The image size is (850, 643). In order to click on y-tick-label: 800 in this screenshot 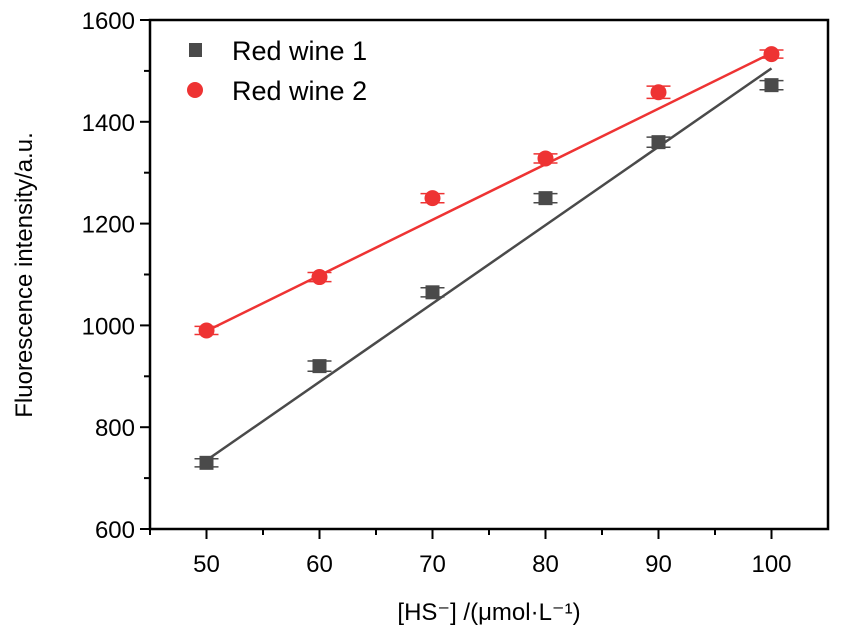, I will do `click(115, 428)`.